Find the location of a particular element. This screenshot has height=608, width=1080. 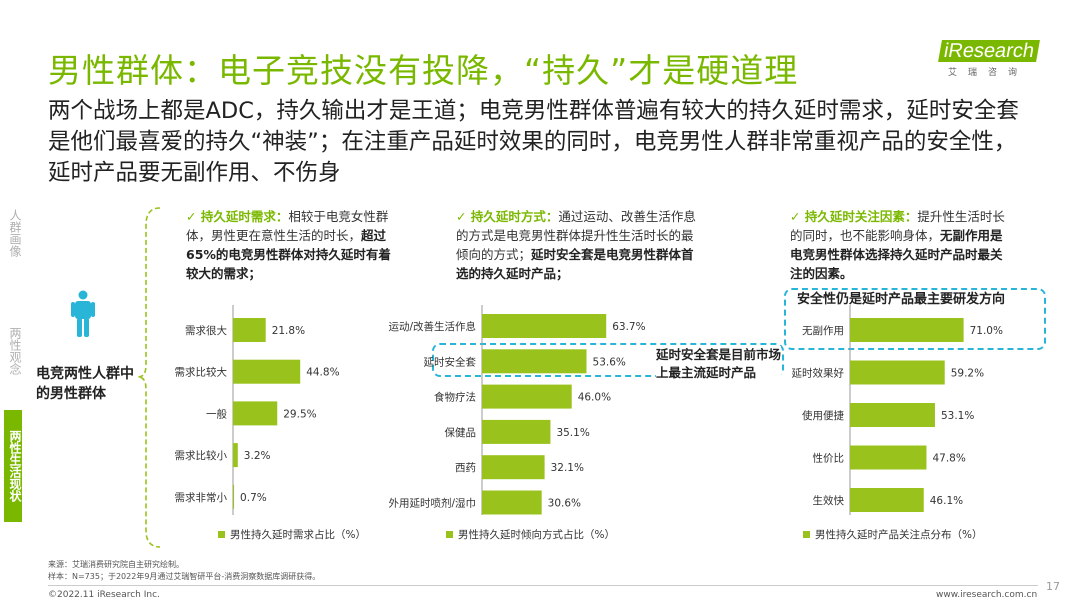

male-figure-icon is located at coordinates (83, 313).